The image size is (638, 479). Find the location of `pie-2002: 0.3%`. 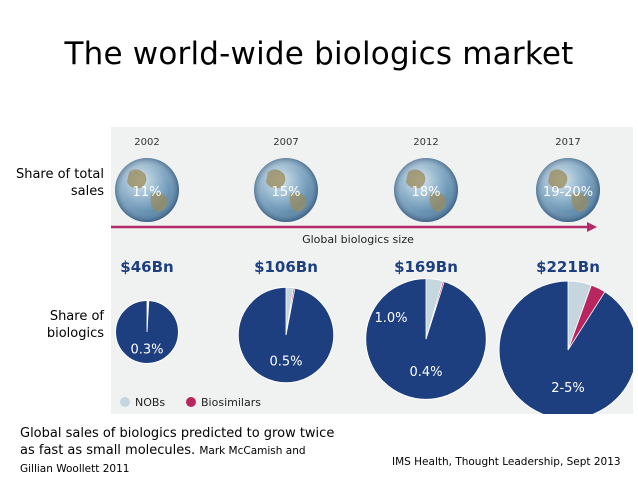

pie-2002: 0.3% is located at coordinates (147, 332).